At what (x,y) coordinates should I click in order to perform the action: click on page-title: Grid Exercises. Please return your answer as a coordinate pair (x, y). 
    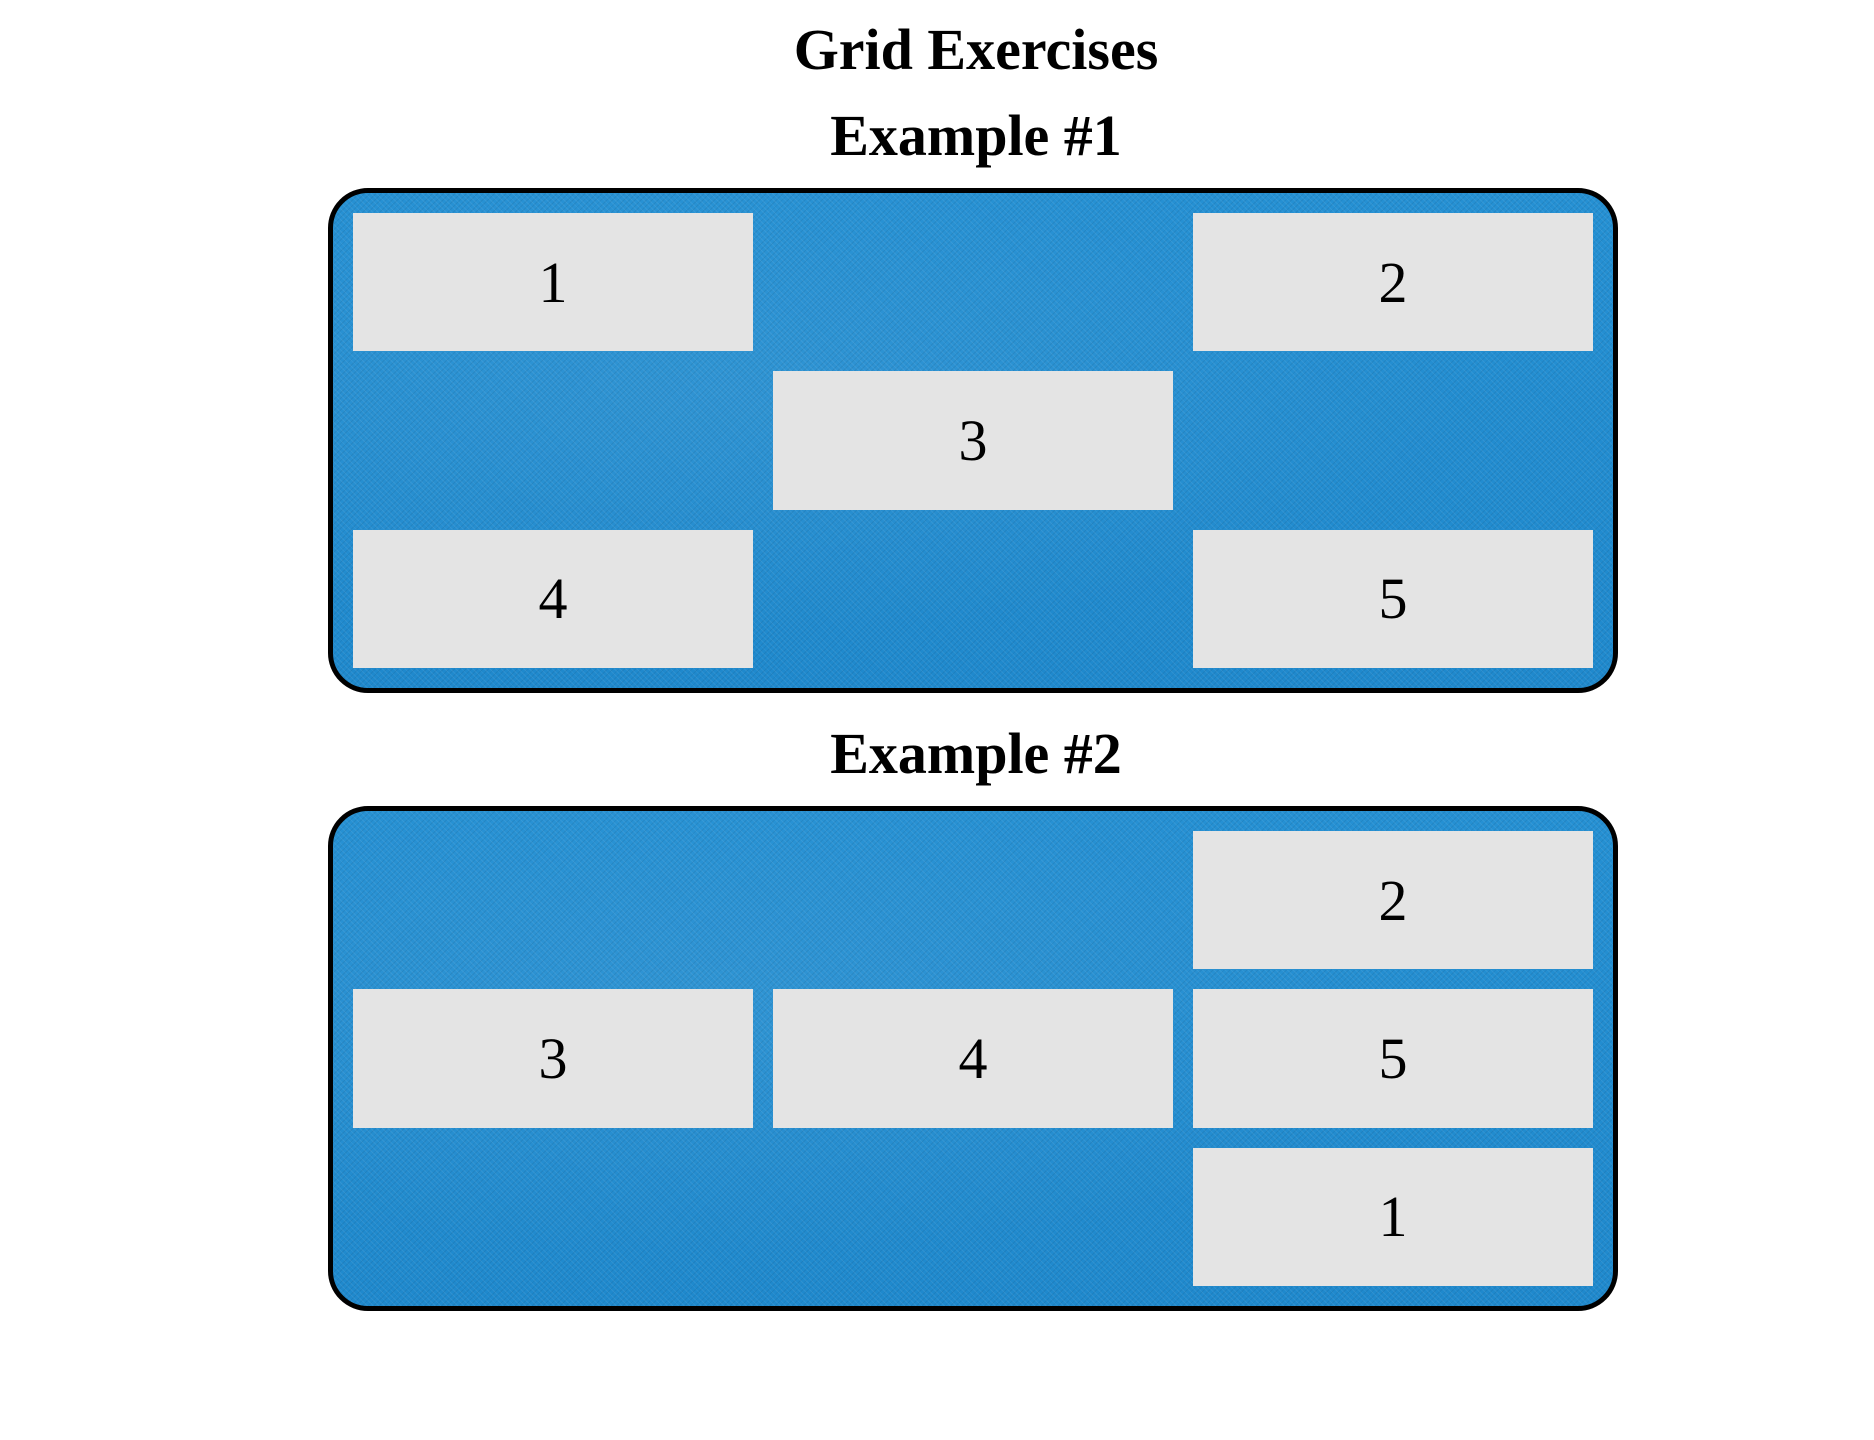
    Looking at the image, I should click on (976, 49).